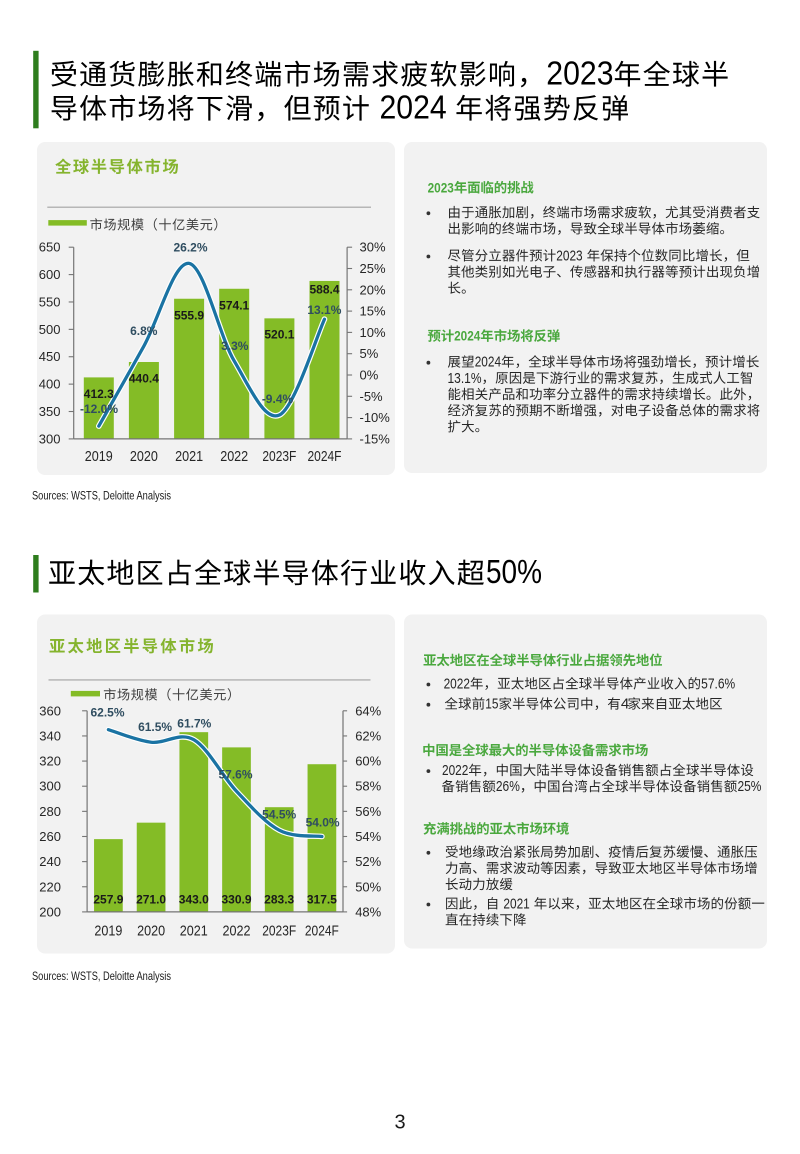 The image size is (800, 1154). Describe the element at coordinates (50, 411) in the screenshot. I see `svg-text: 350` at that location.